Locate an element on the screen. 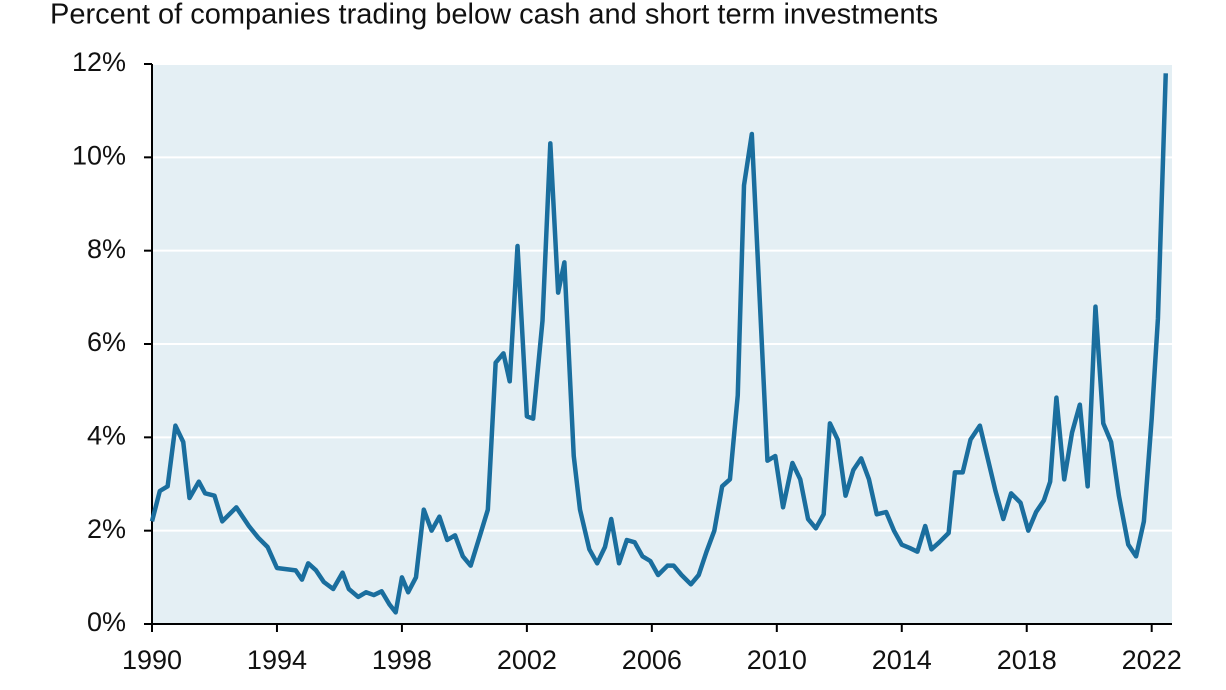  y-tick-label: 2% is located at coordinates (106, 529).